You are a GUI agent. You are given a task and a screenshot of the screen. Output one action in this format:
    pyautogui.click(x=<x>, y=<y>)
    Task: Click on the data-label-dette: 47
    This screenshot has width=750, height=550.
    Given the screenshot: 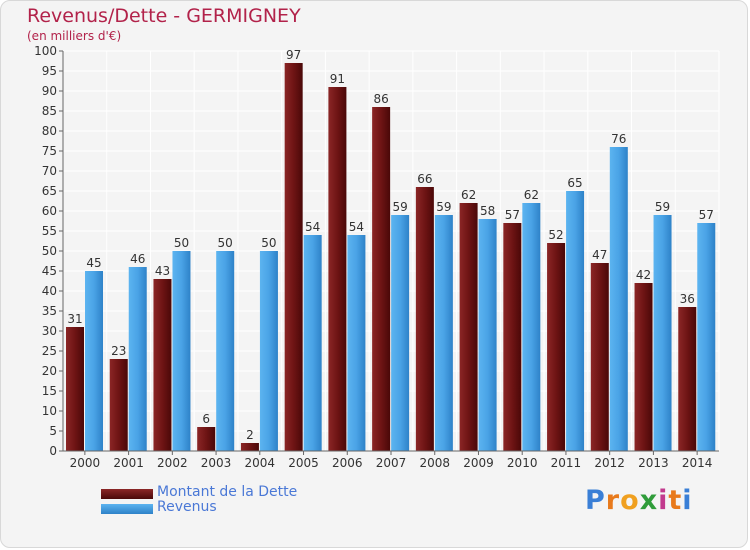 What is the action you would take?
    pyautogui.click(x=599, y=255)
    